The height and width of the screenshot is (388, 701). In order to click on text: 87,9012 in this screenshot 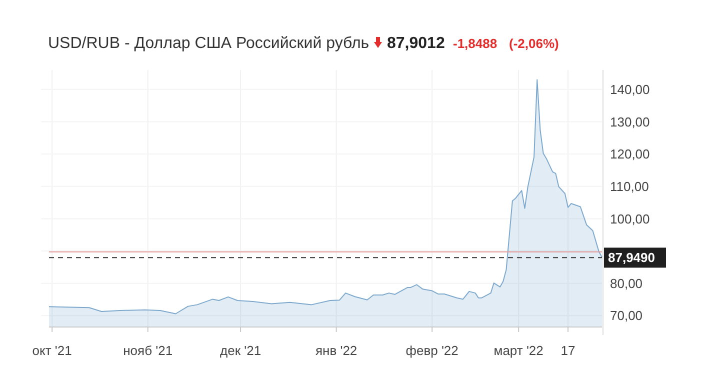, I will do `click(416, 43)`.